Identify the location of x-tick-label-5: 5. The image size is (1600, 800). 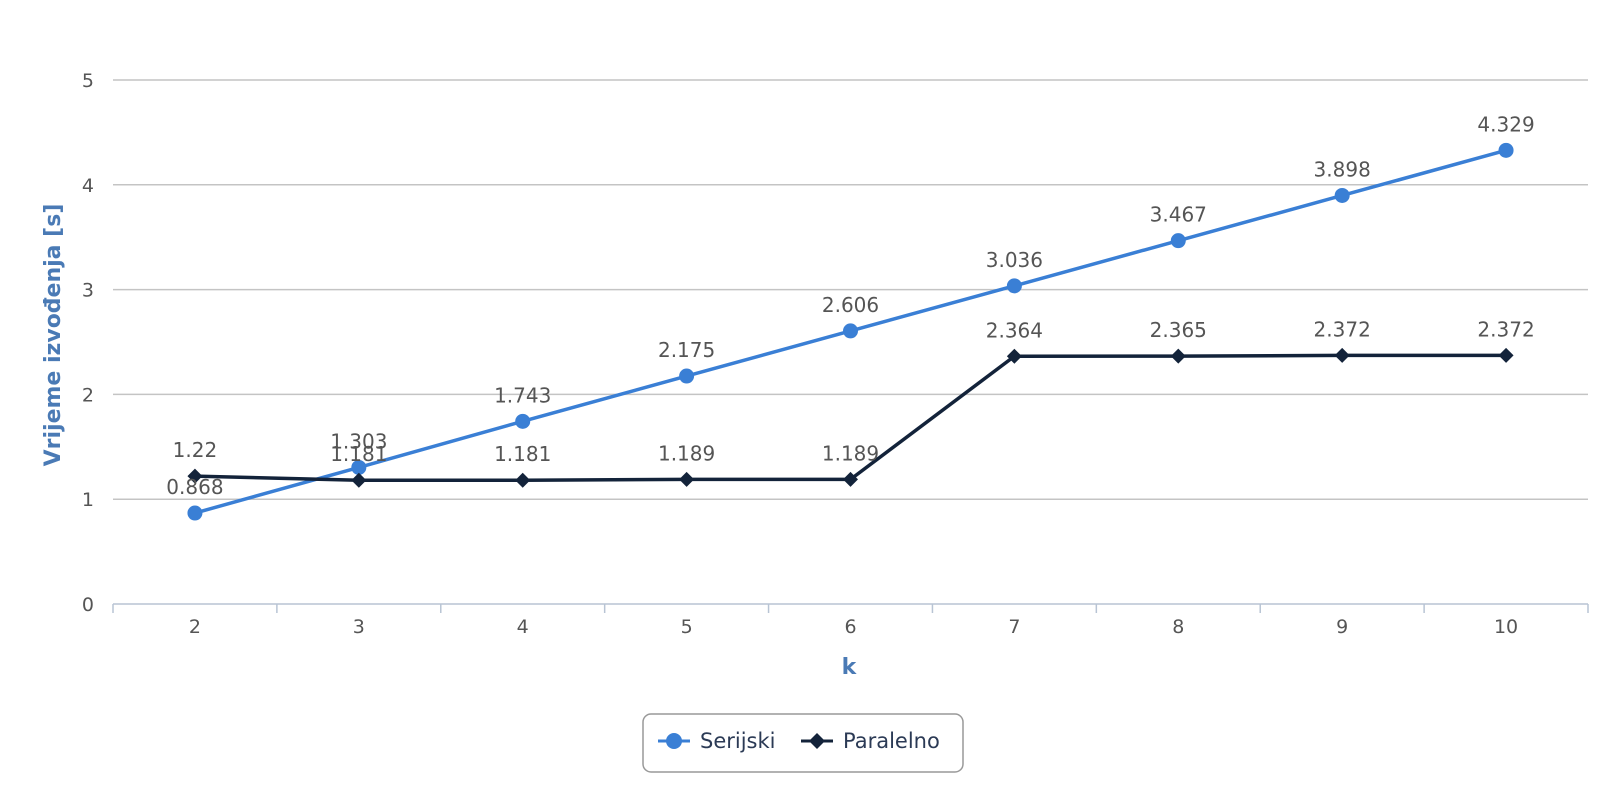
(687, 627).